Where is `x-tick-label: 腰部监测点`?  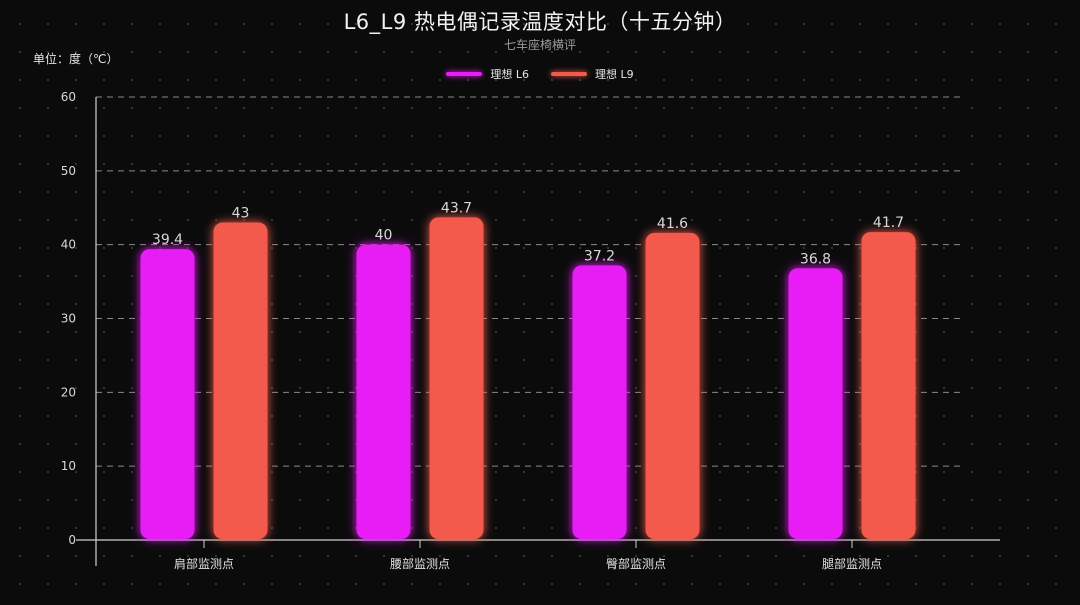 x-tick-label: 腰部监测点 is located at coordinates (420, 563).